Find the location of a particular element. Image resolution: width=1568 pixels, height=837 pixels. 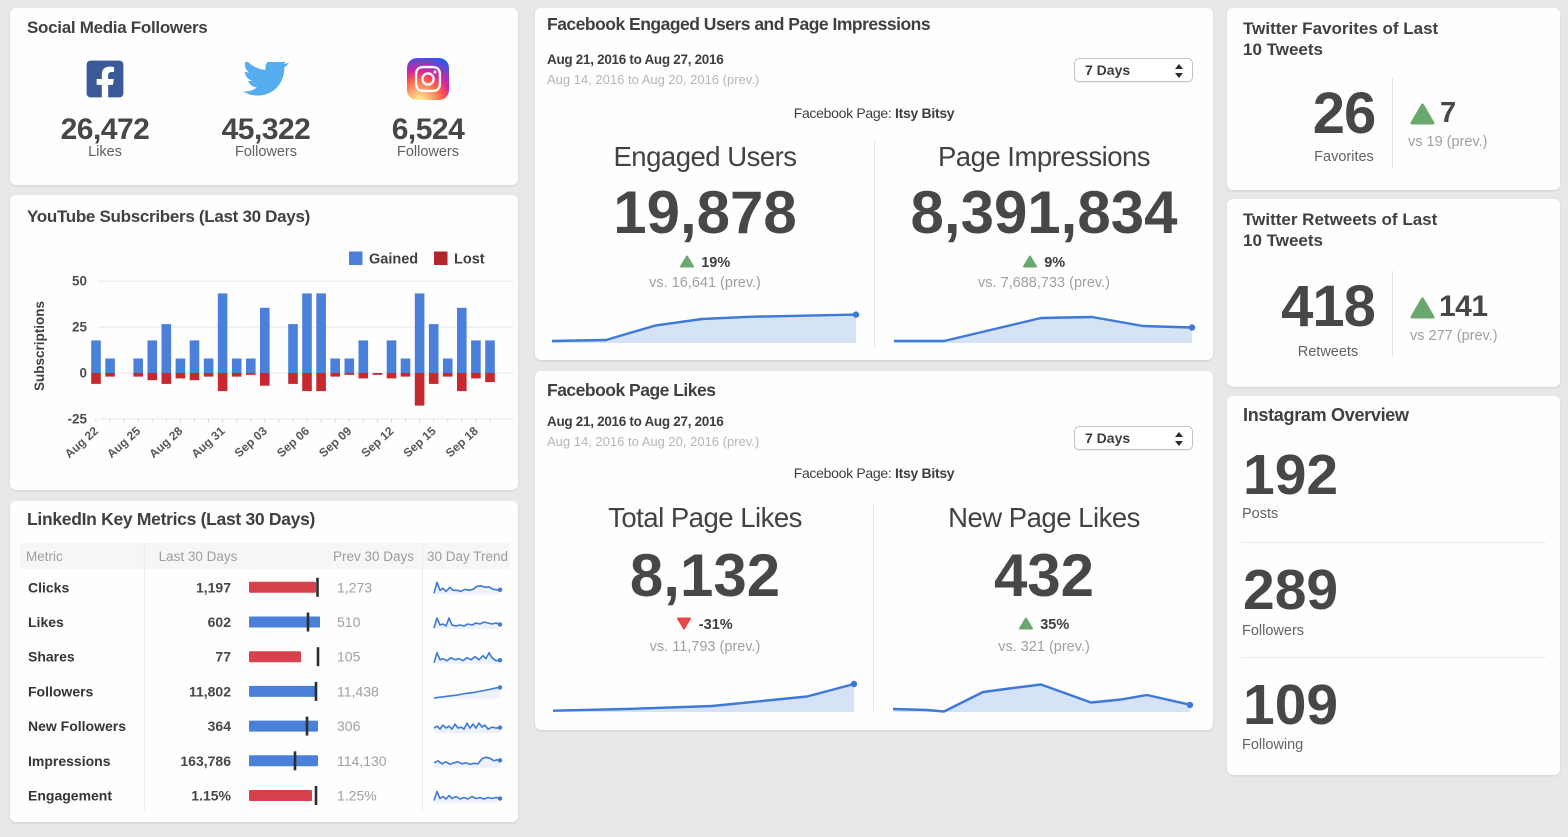

svg-text: 602 is located at coordinates (220, 622).